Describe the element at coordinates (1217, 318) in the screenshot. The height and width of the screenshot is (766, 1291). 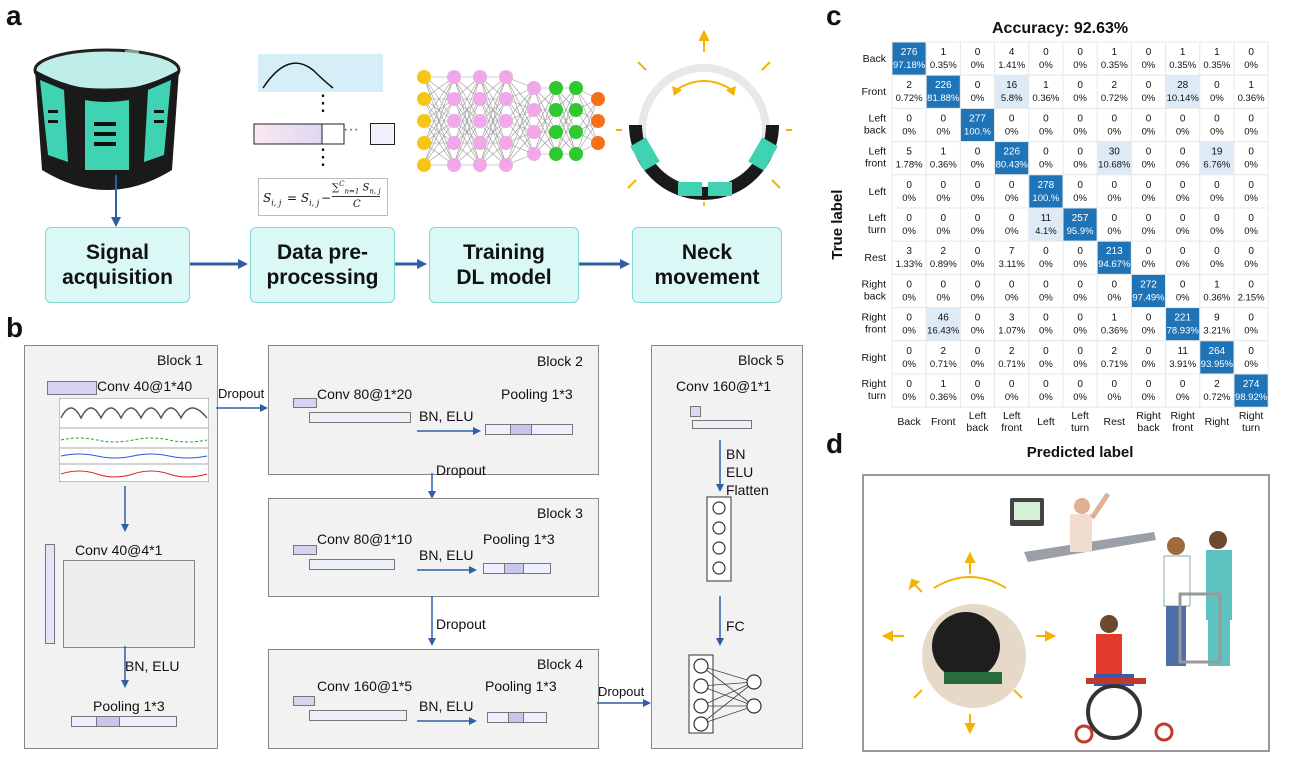
I see `cm-cell-count: 9` at that location.